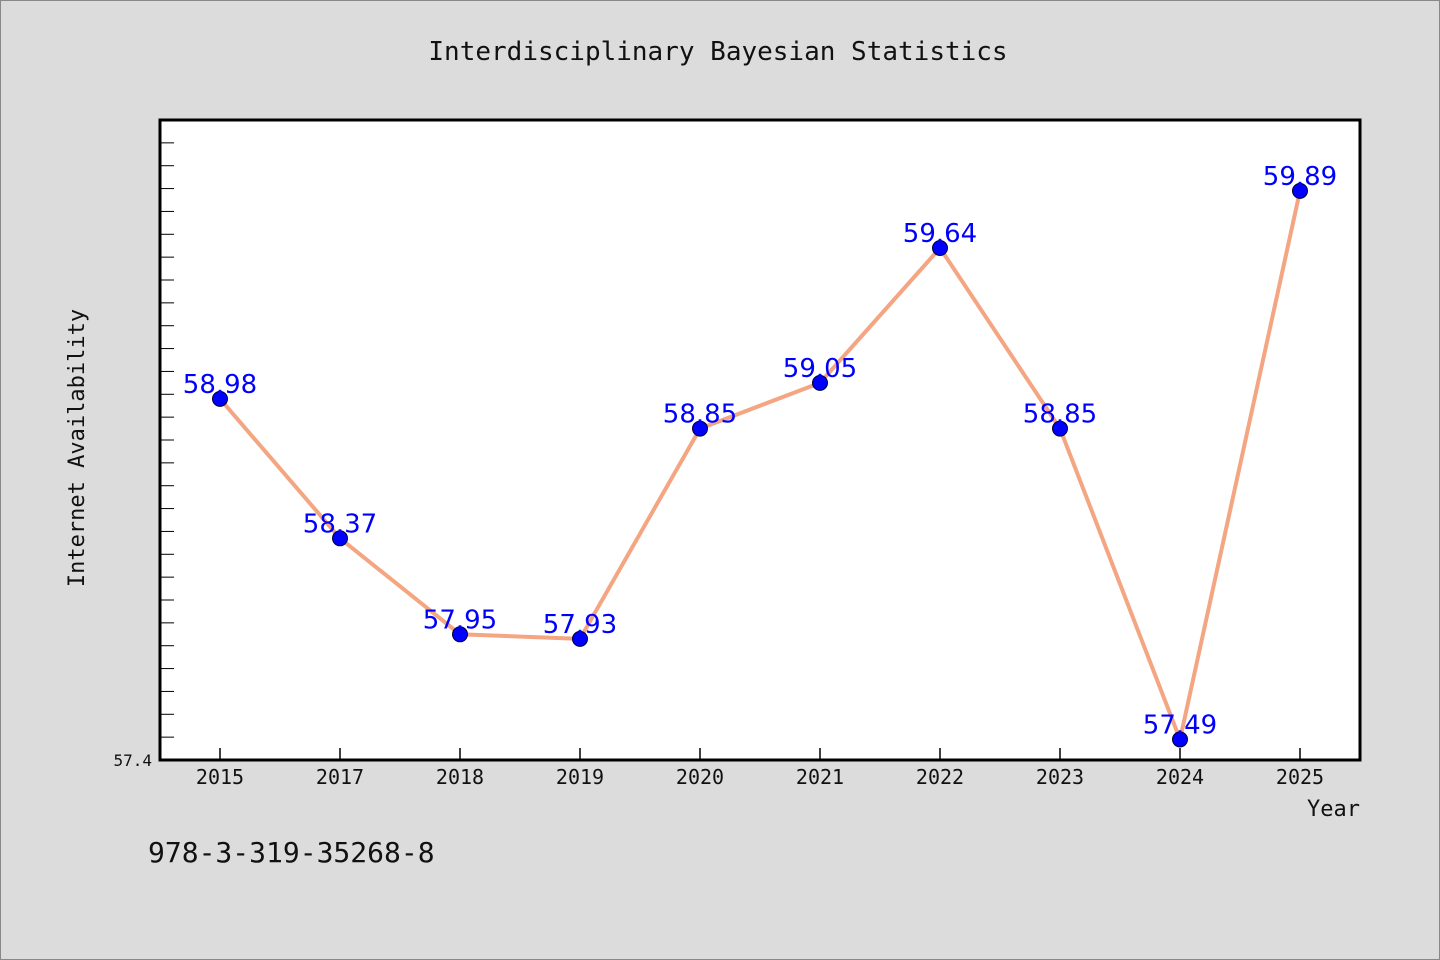 This screenshot has height=960, width=1440. What do you see at coordinates (460, 777) in the screenshot?
I see `x-tick-label: 2018` at bounding box center [460, 777].